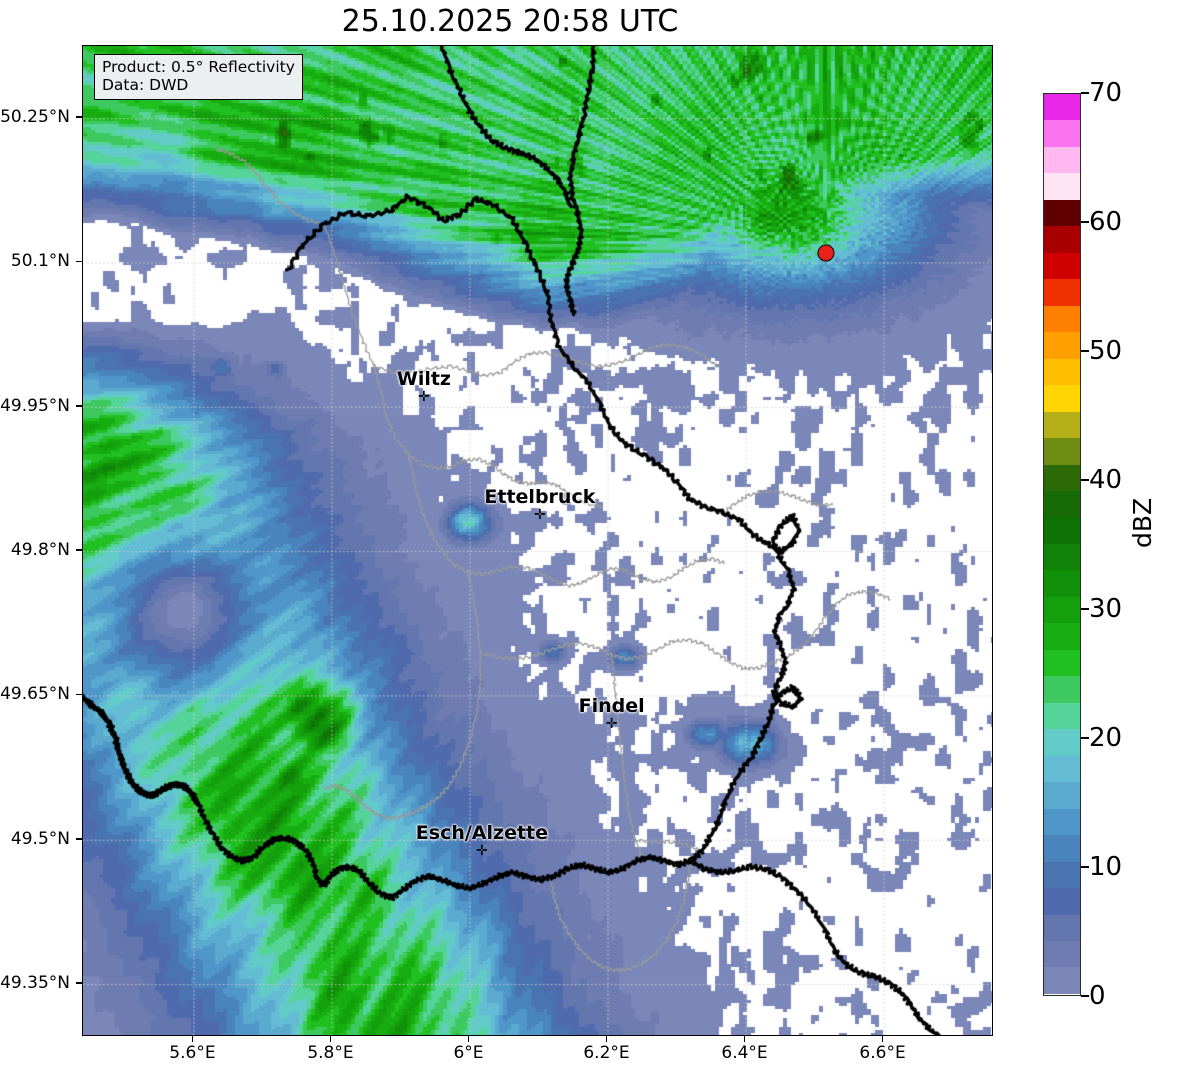 The image size is (1184, 1081). What do you see at coordinates (423, 379) in the screenshot?
I see `city-name: Wiltz` at bounding box center [423, 379].